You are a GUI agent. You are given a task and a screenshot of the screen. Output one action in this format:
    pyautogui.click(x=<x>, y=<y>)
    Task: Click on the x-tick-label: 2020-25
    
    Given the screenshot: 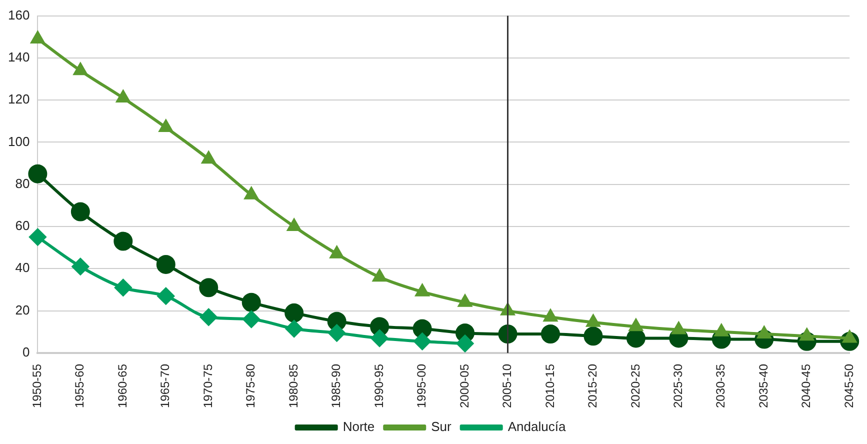 What is the action you would take?
    pyautogui.click(x=635, y=386)
    